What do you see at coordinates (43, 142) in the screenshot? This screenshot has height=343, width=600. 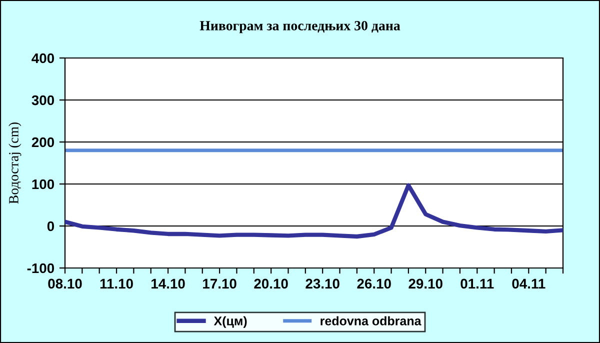 I see `y-tick-label: 200` at bounding box center [43, 142].